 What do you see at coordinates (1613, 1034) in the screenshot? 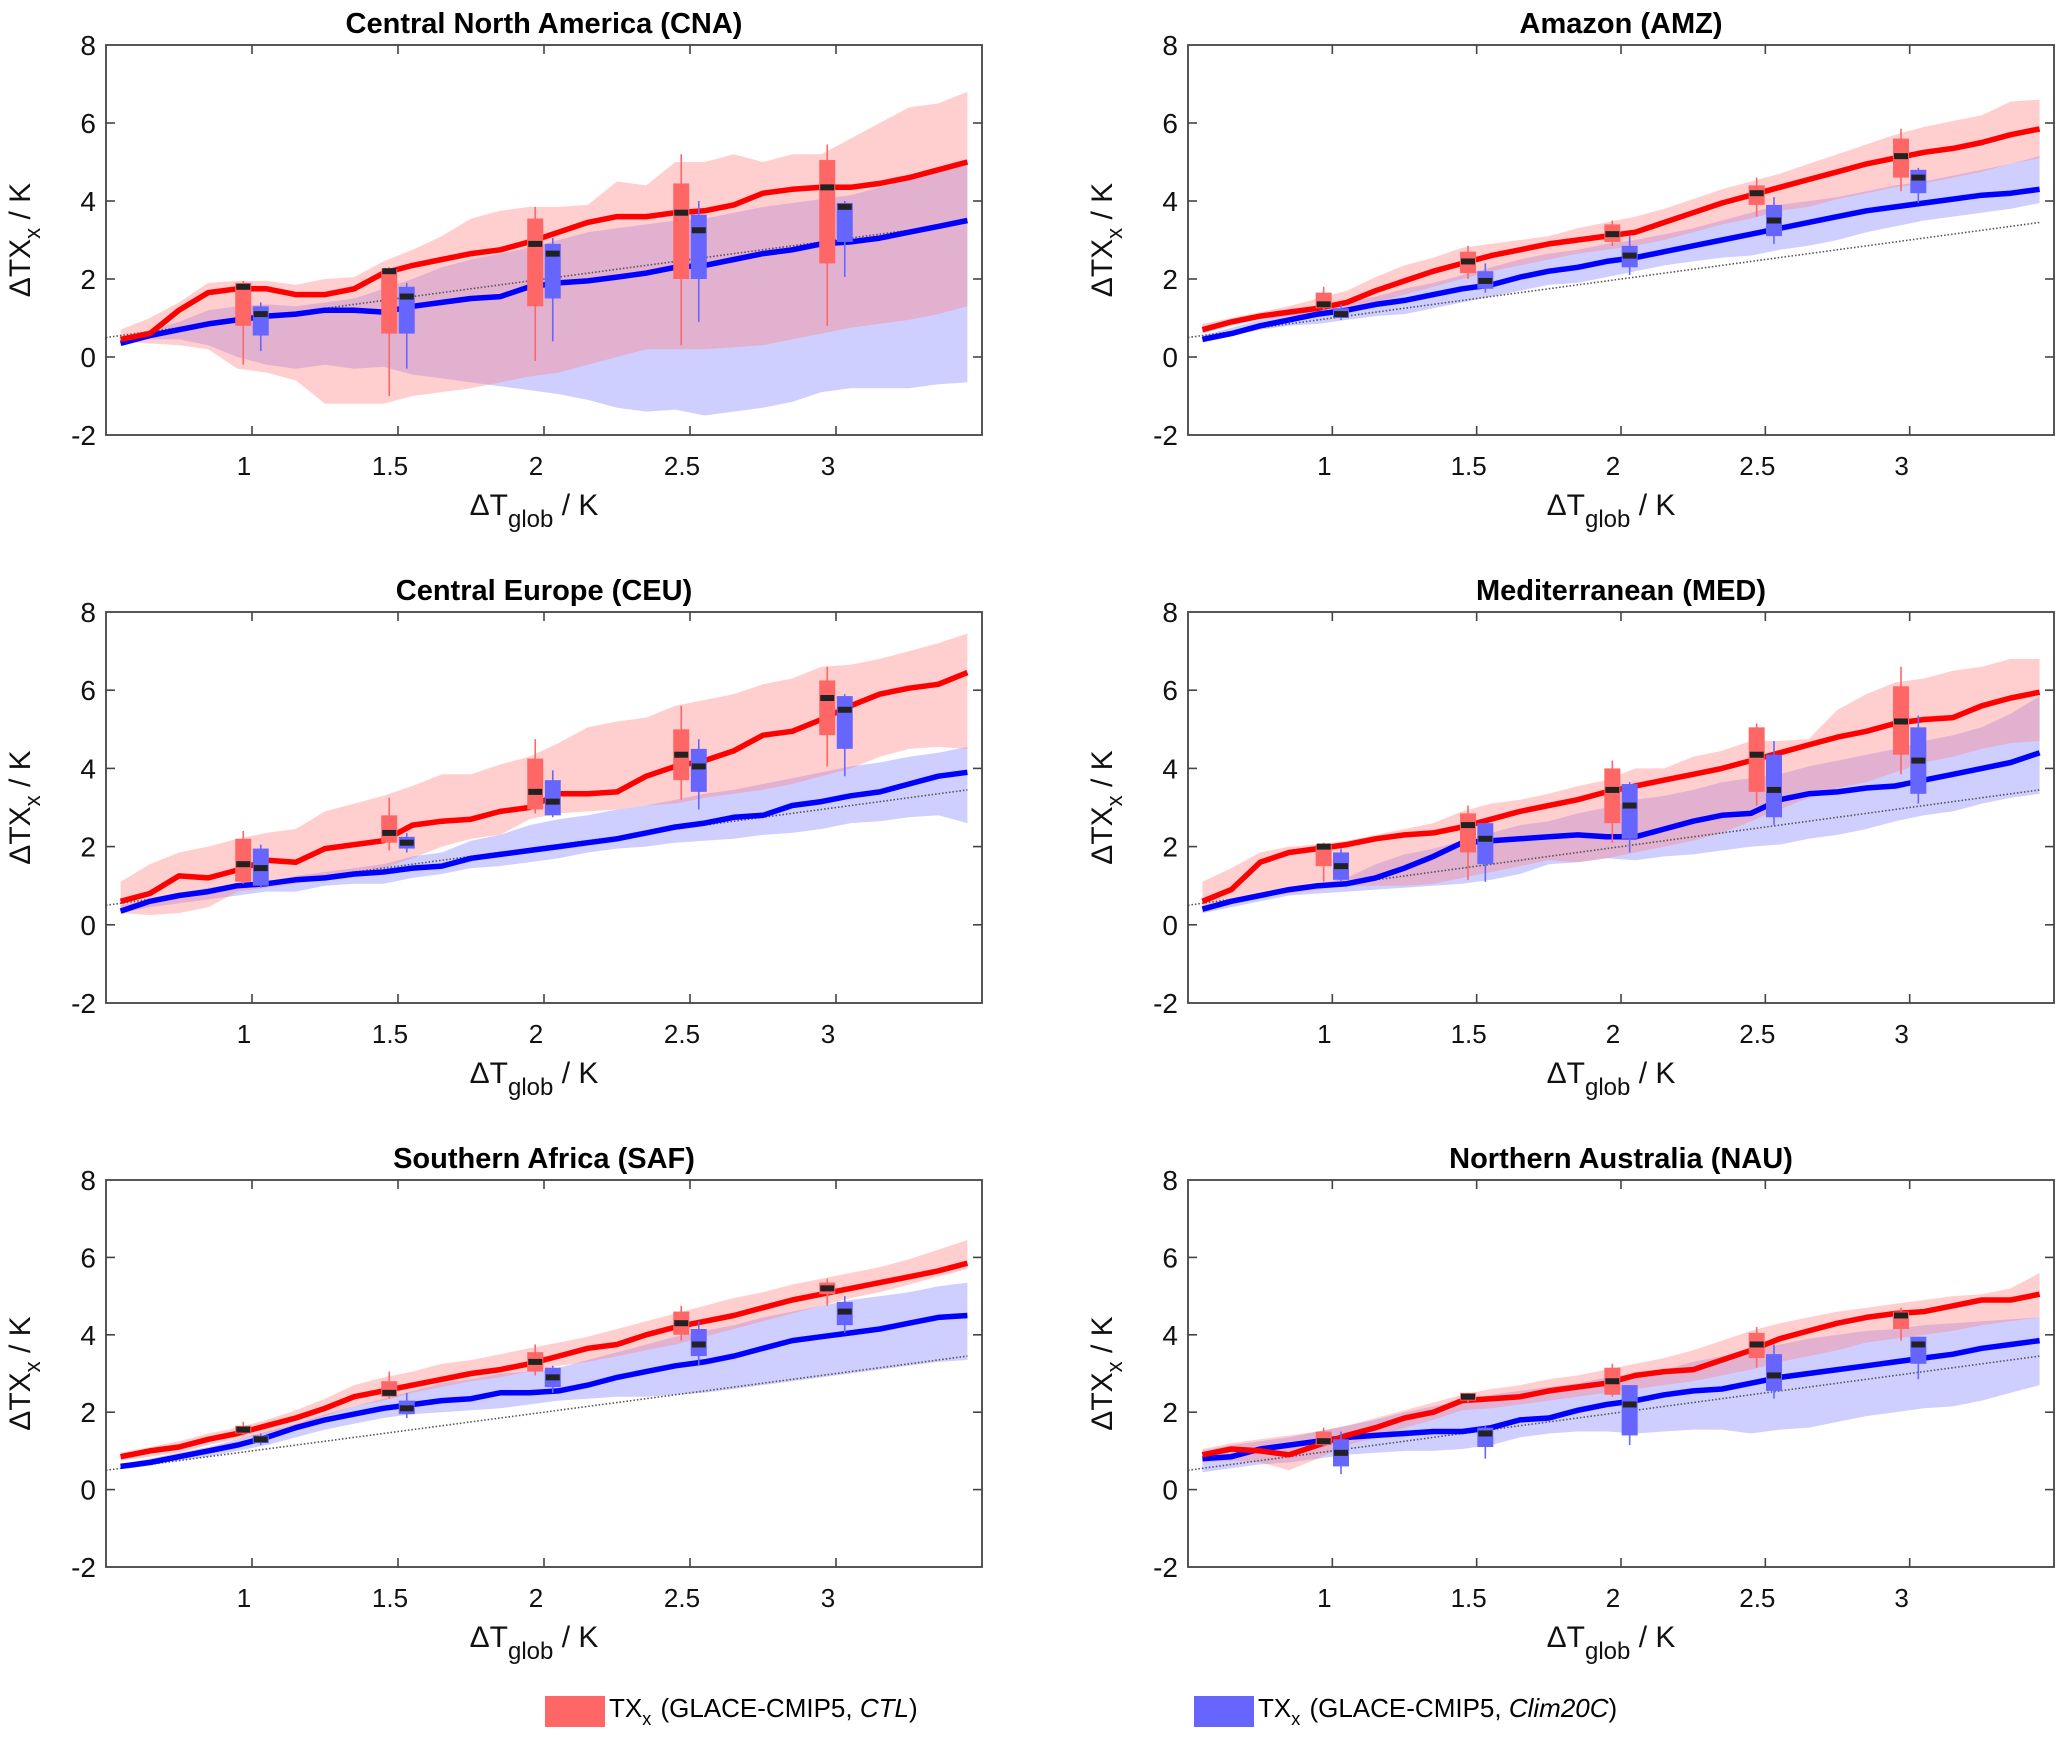
I see `x-tick-label: 2` at bounding box center [1613, 1034].